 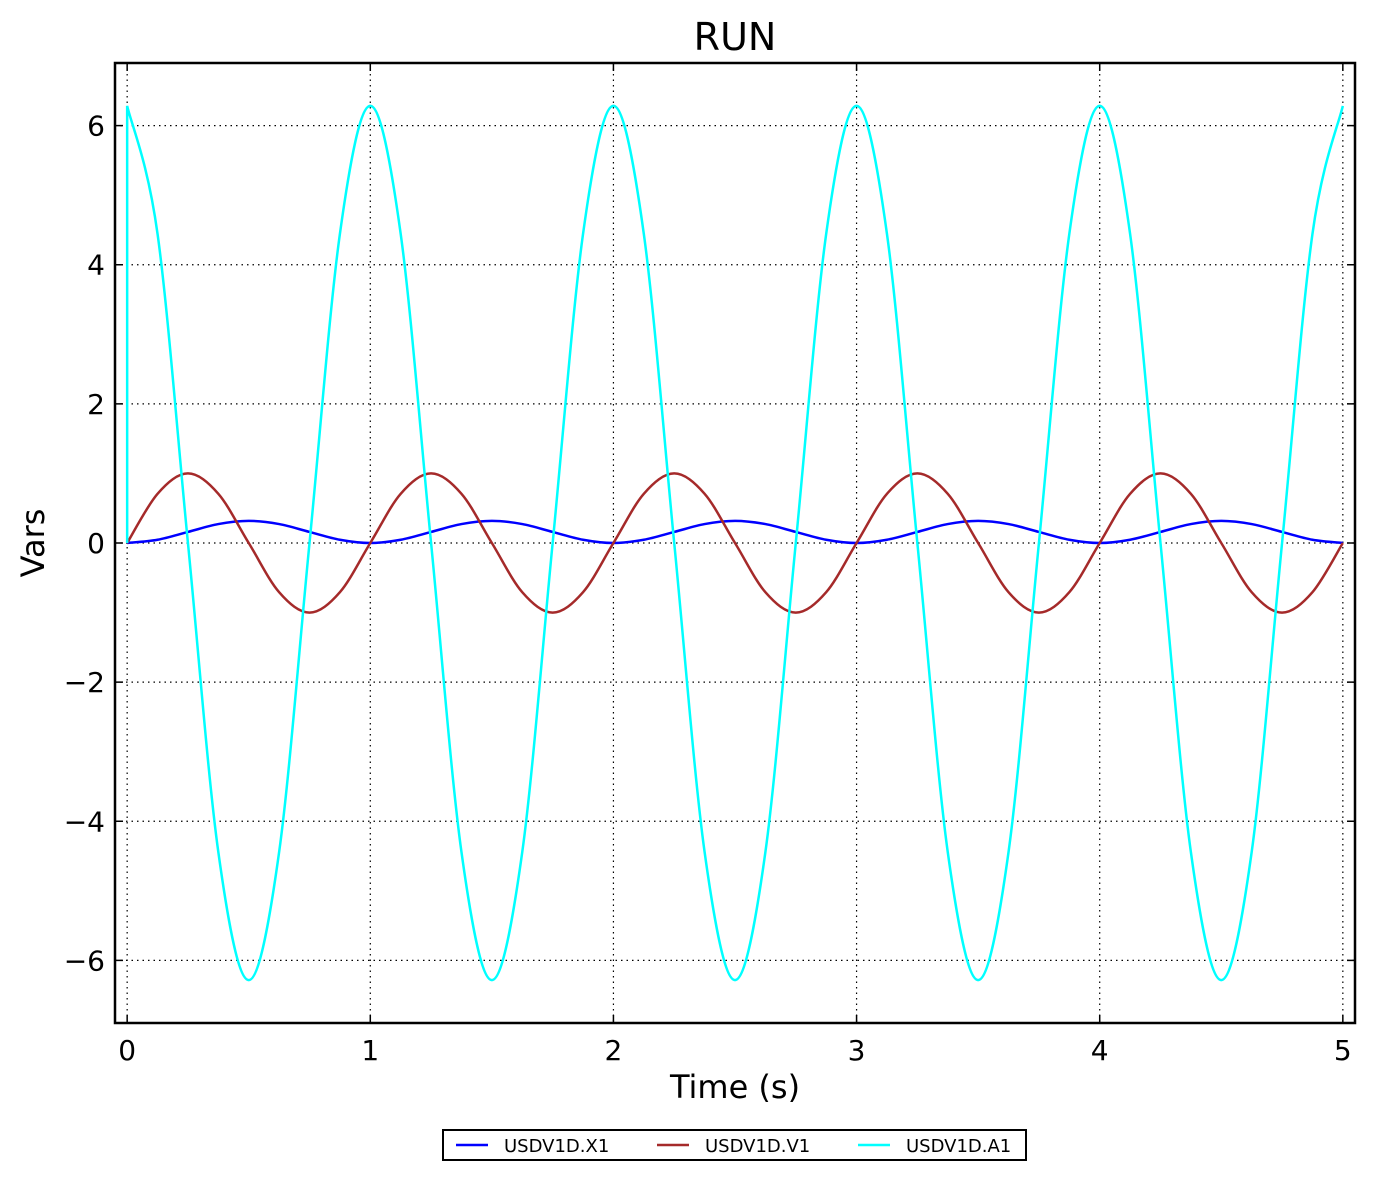 What do you see at coordinates (958, 1146) in the screenshot?
I see `legend-label: USDV1D.A1` at bounding box center [958, 1146].